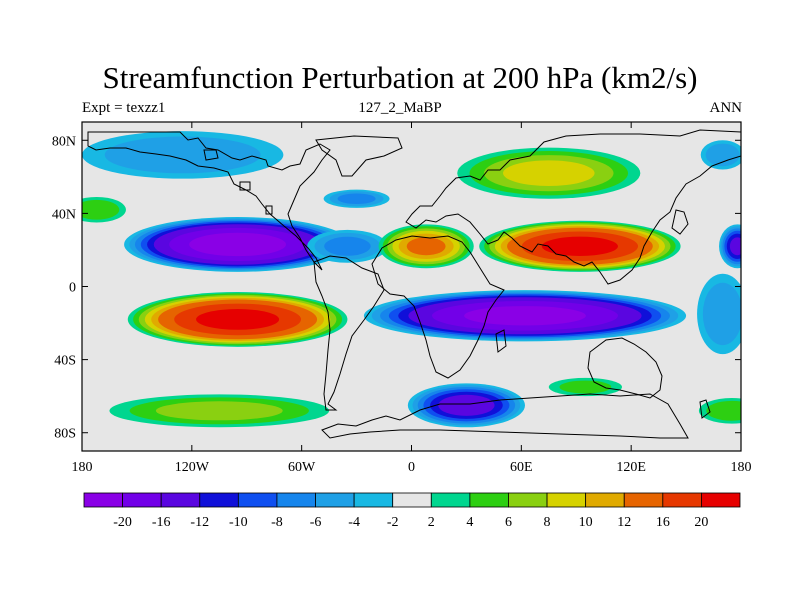  I want to click on lat-tick-label: 80S, so click(65, 434).